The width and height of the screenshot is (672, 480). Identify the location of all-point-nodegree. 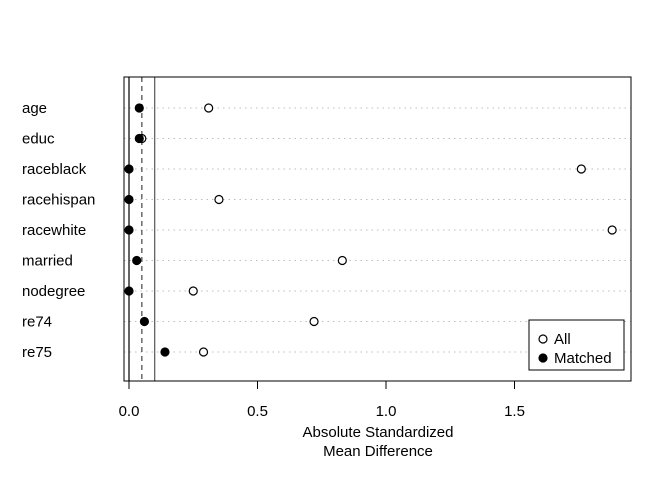
(193, 291).